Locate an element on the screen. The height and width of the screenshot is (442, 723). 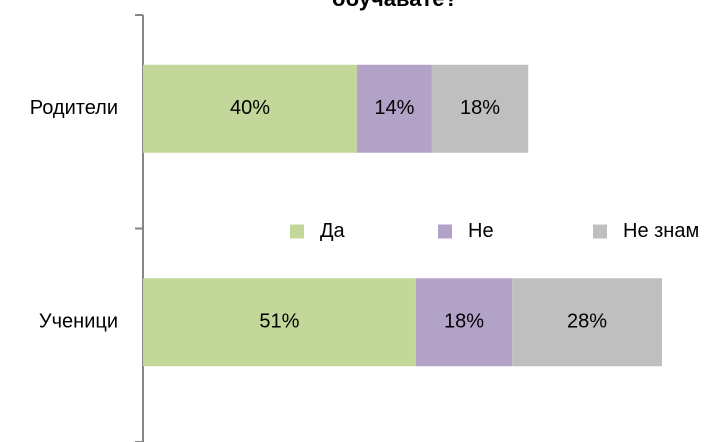
data-label: 28% is located at coordinates (587, 322).